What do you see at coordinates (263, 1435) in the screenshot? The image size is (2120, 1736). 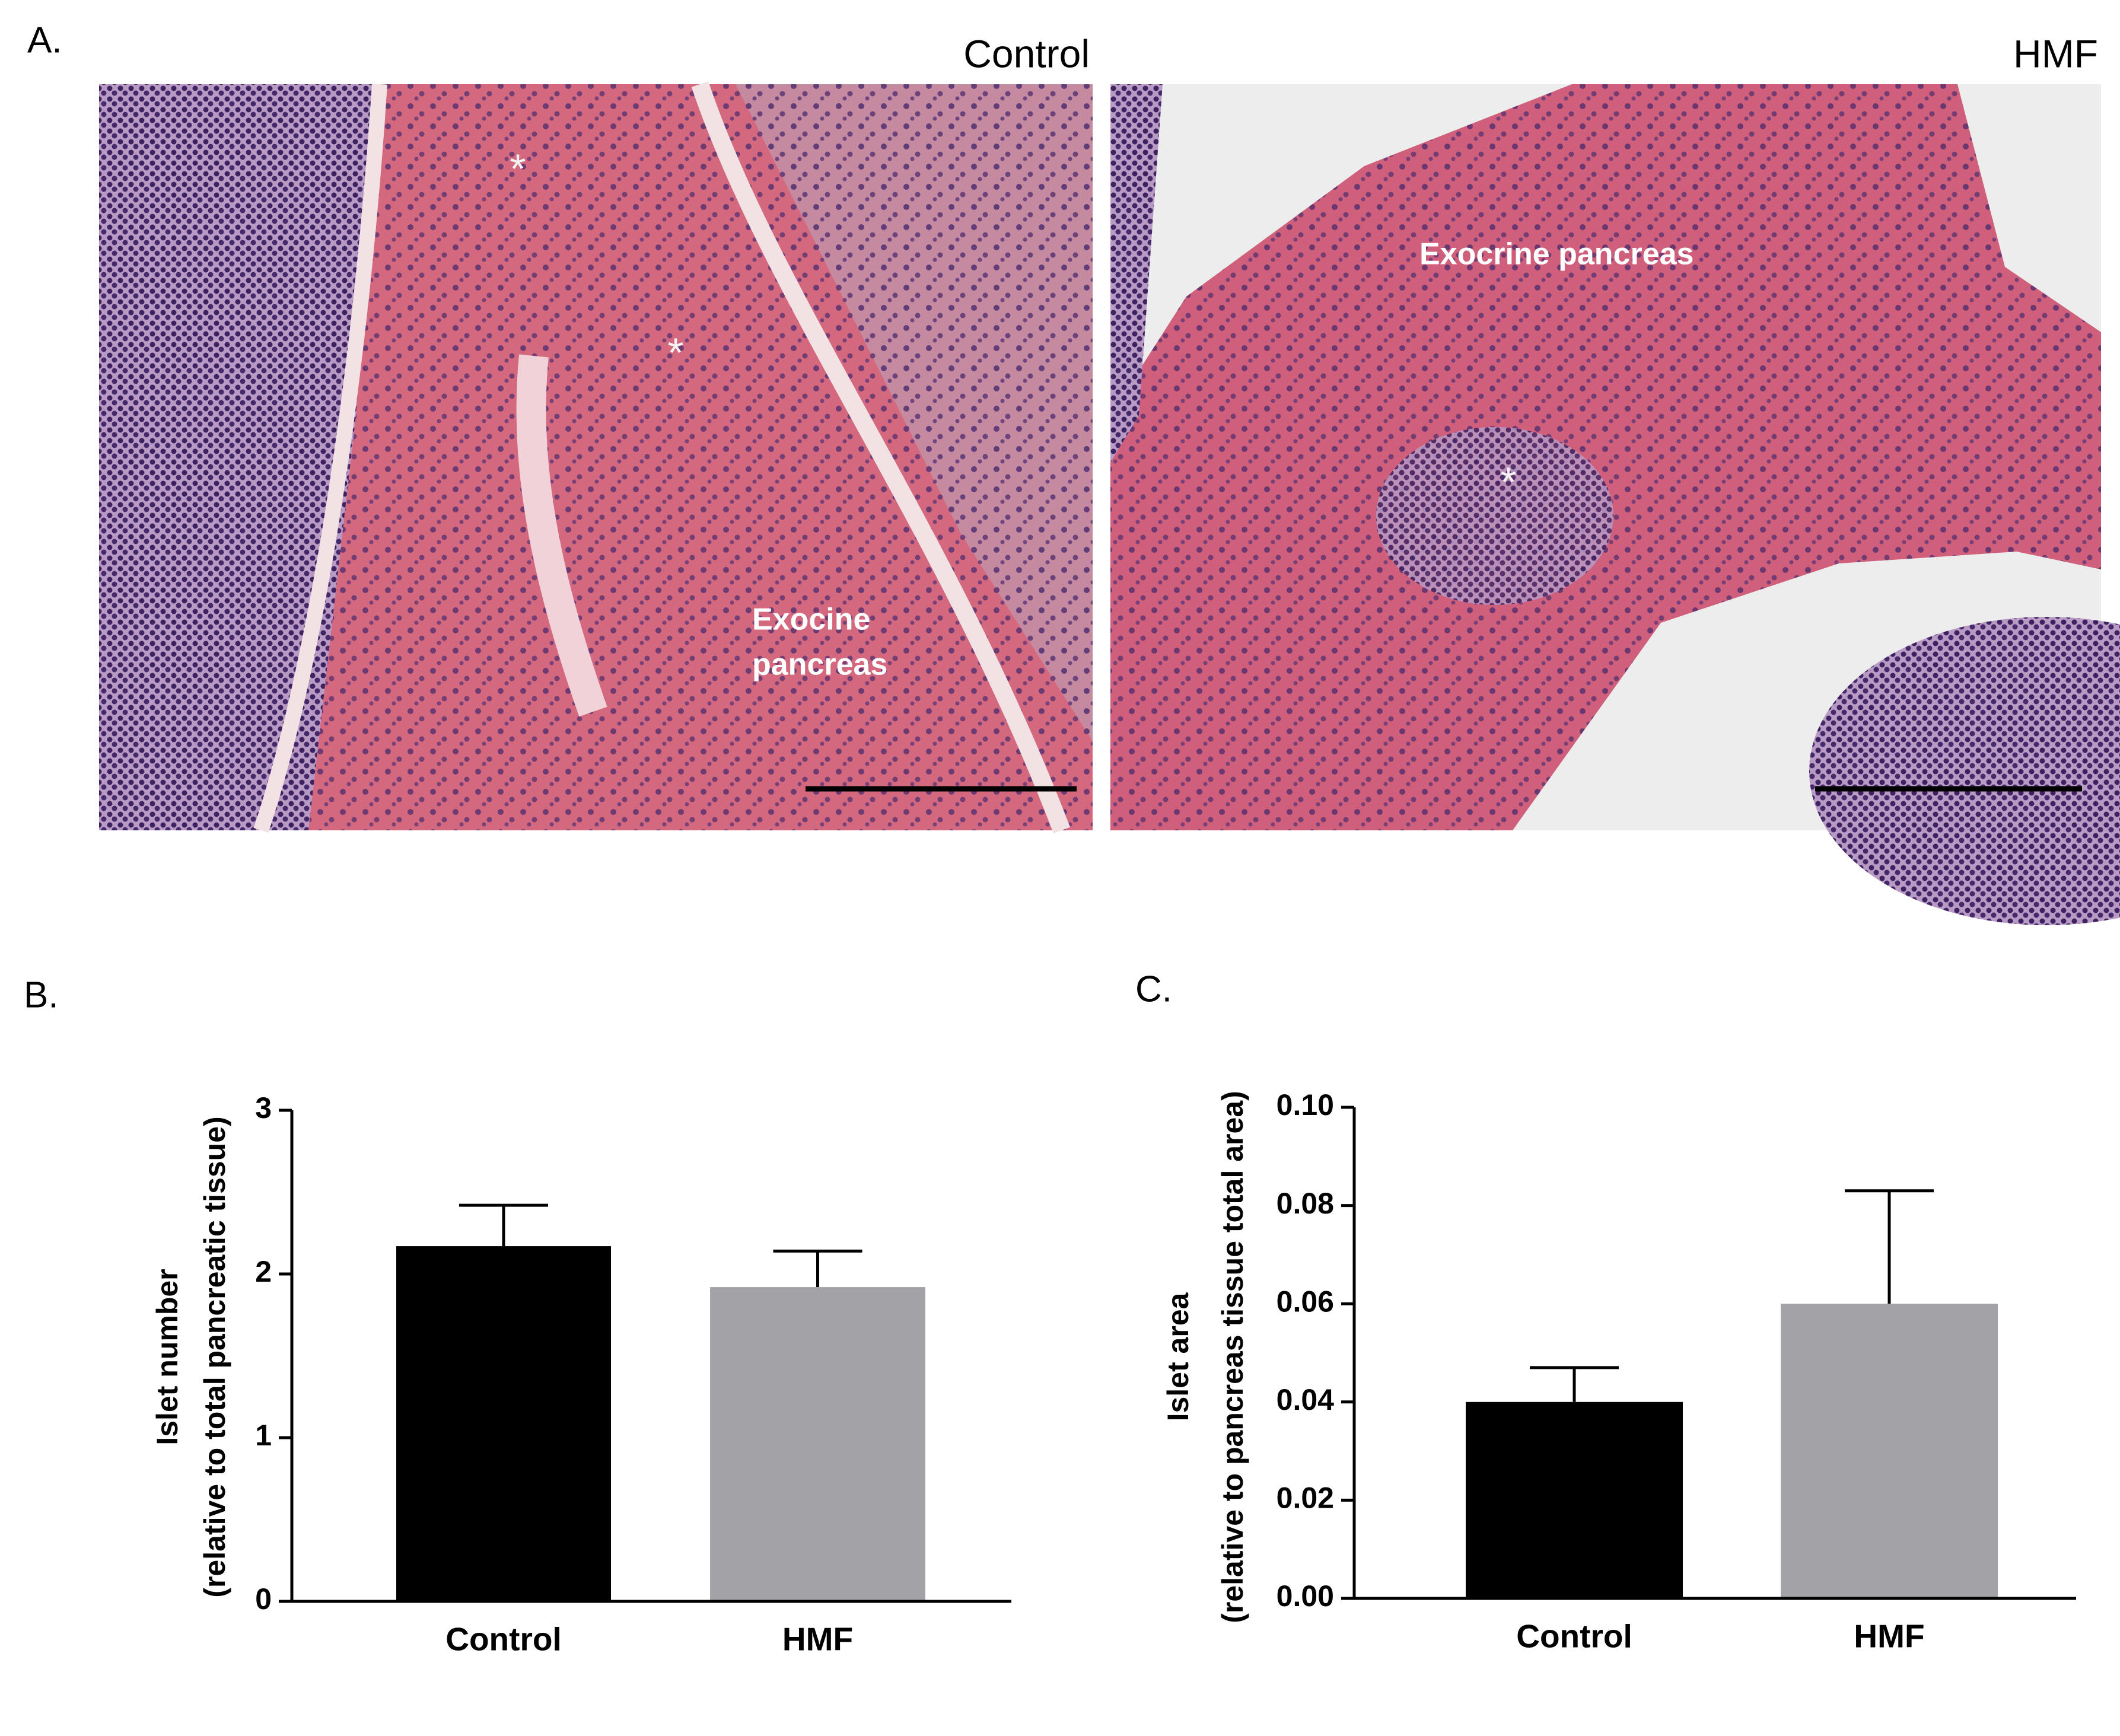 I see `y-tick-label: 1` at bounding box center [263, 1435].